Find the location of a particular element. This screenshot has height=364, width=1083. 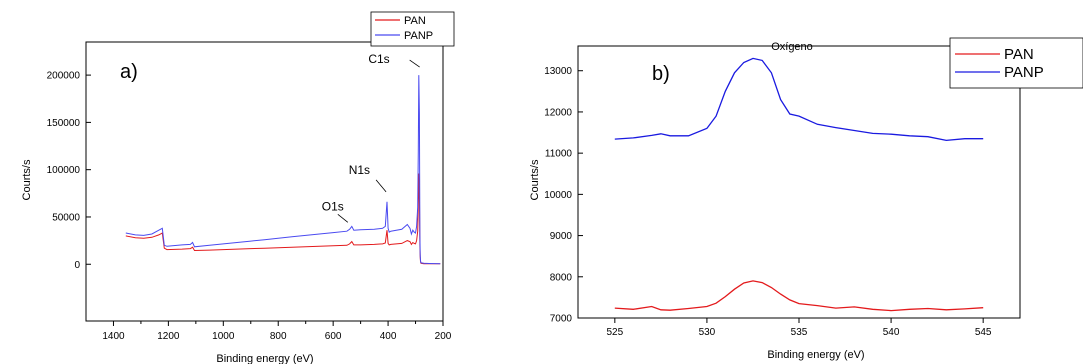

legend-box-a is located at coordinates (412, 29).